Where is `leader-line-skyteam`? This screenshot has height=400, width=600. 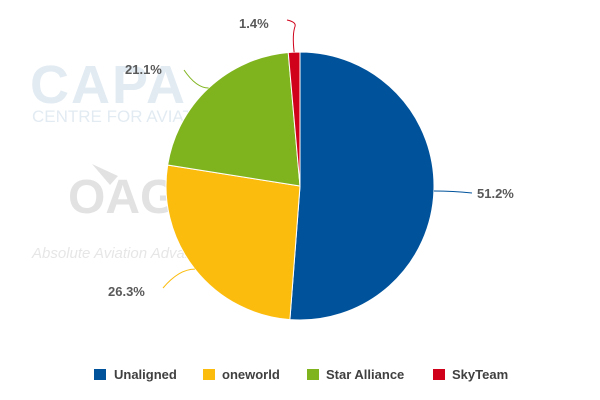
leader-line-skyteam is located at coordinates (291, 36).